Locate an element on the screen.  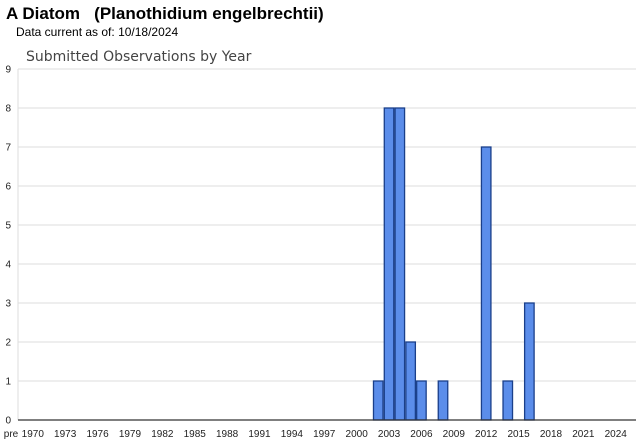
y-tick-label: 2 is located at coordinates (8, 343).